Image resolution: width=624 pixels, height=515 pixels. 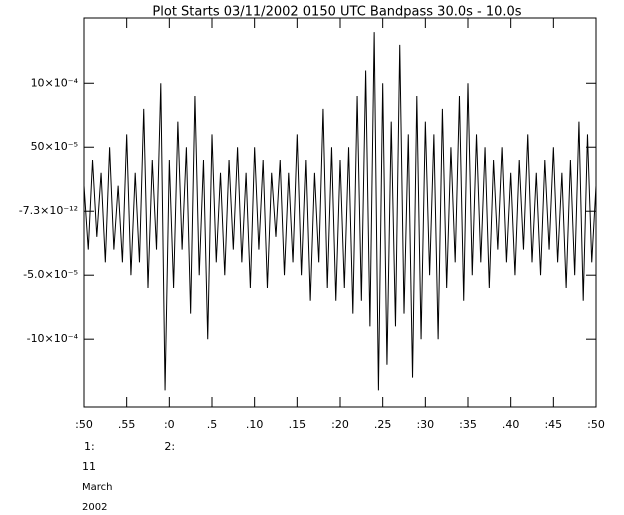 What do you see at coordinates (97, 487) in the screenshot?
I see `date-label: March` at bounding box center [97, 487].